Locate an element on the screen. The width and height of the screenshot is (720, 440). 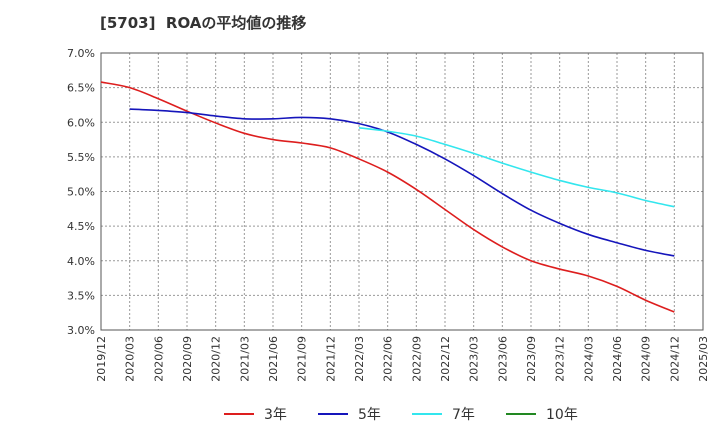
x-tick-label: 2022/09 is located at coordinates (416, 359).